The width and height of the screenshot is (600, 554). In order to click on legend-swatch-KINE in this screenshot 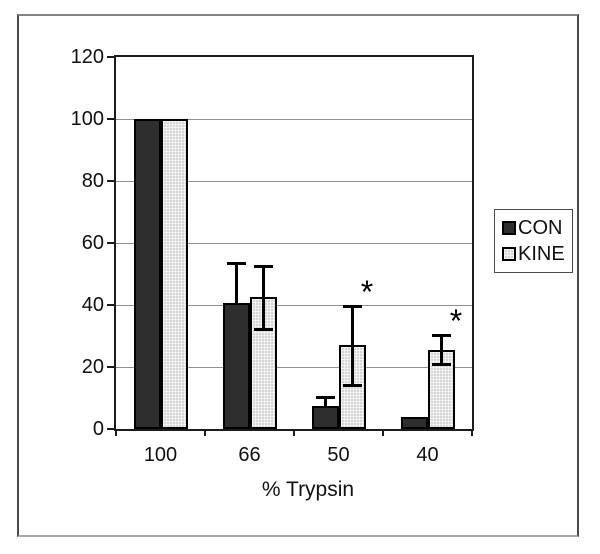, I will do `click(509, 254)`.